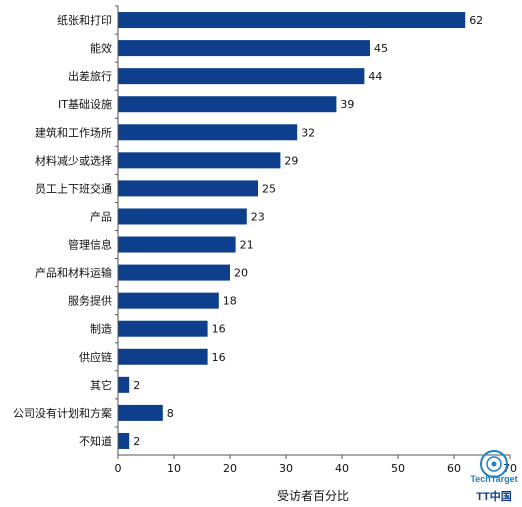  I want to click on x-tick-label: 10, so click(174, 468).